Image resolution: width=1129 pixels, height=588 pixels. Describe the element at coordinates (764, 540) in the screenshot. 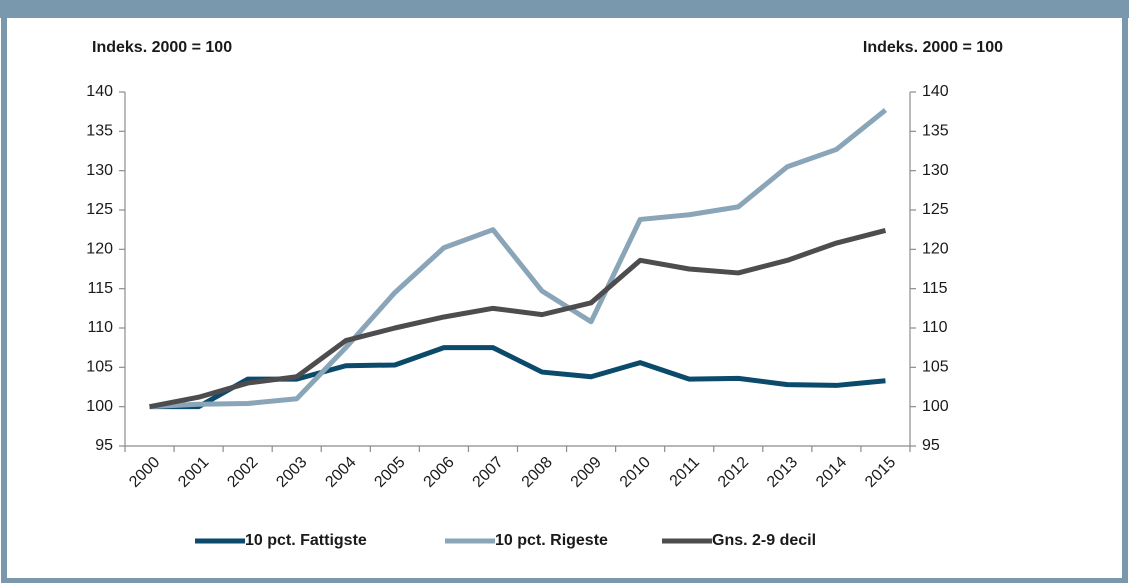

I see `legend-label: Gns. 2-9 decil` at that location.